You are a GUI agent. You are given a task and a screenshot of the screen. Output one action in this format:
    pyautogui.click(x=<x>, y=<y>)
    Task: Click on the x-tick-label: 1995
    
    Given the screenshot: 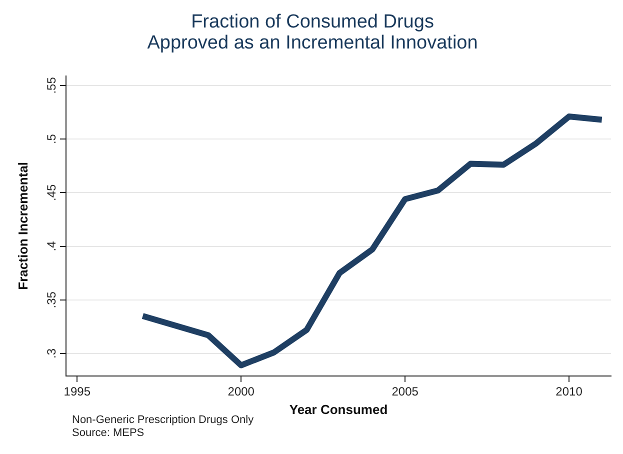 What is the action you would take?
    pyautogui.click(x=77, y=391)
    